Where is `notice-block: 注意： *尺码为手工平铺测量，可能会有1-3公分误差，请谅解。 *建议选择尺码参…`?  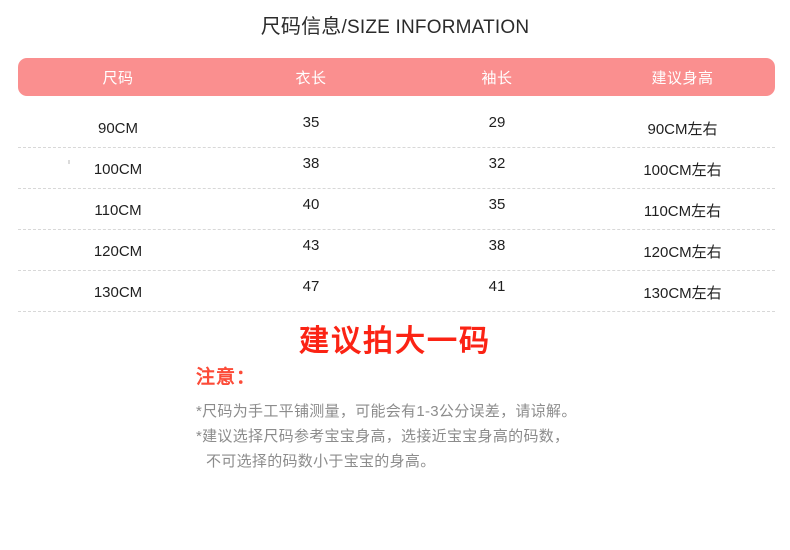
notice-block: 注意： *尺码为手工平铺测量，可能会有1-3公分误差，请谅解。 *建议选择尺码参… is located at coordinates (416, 418).